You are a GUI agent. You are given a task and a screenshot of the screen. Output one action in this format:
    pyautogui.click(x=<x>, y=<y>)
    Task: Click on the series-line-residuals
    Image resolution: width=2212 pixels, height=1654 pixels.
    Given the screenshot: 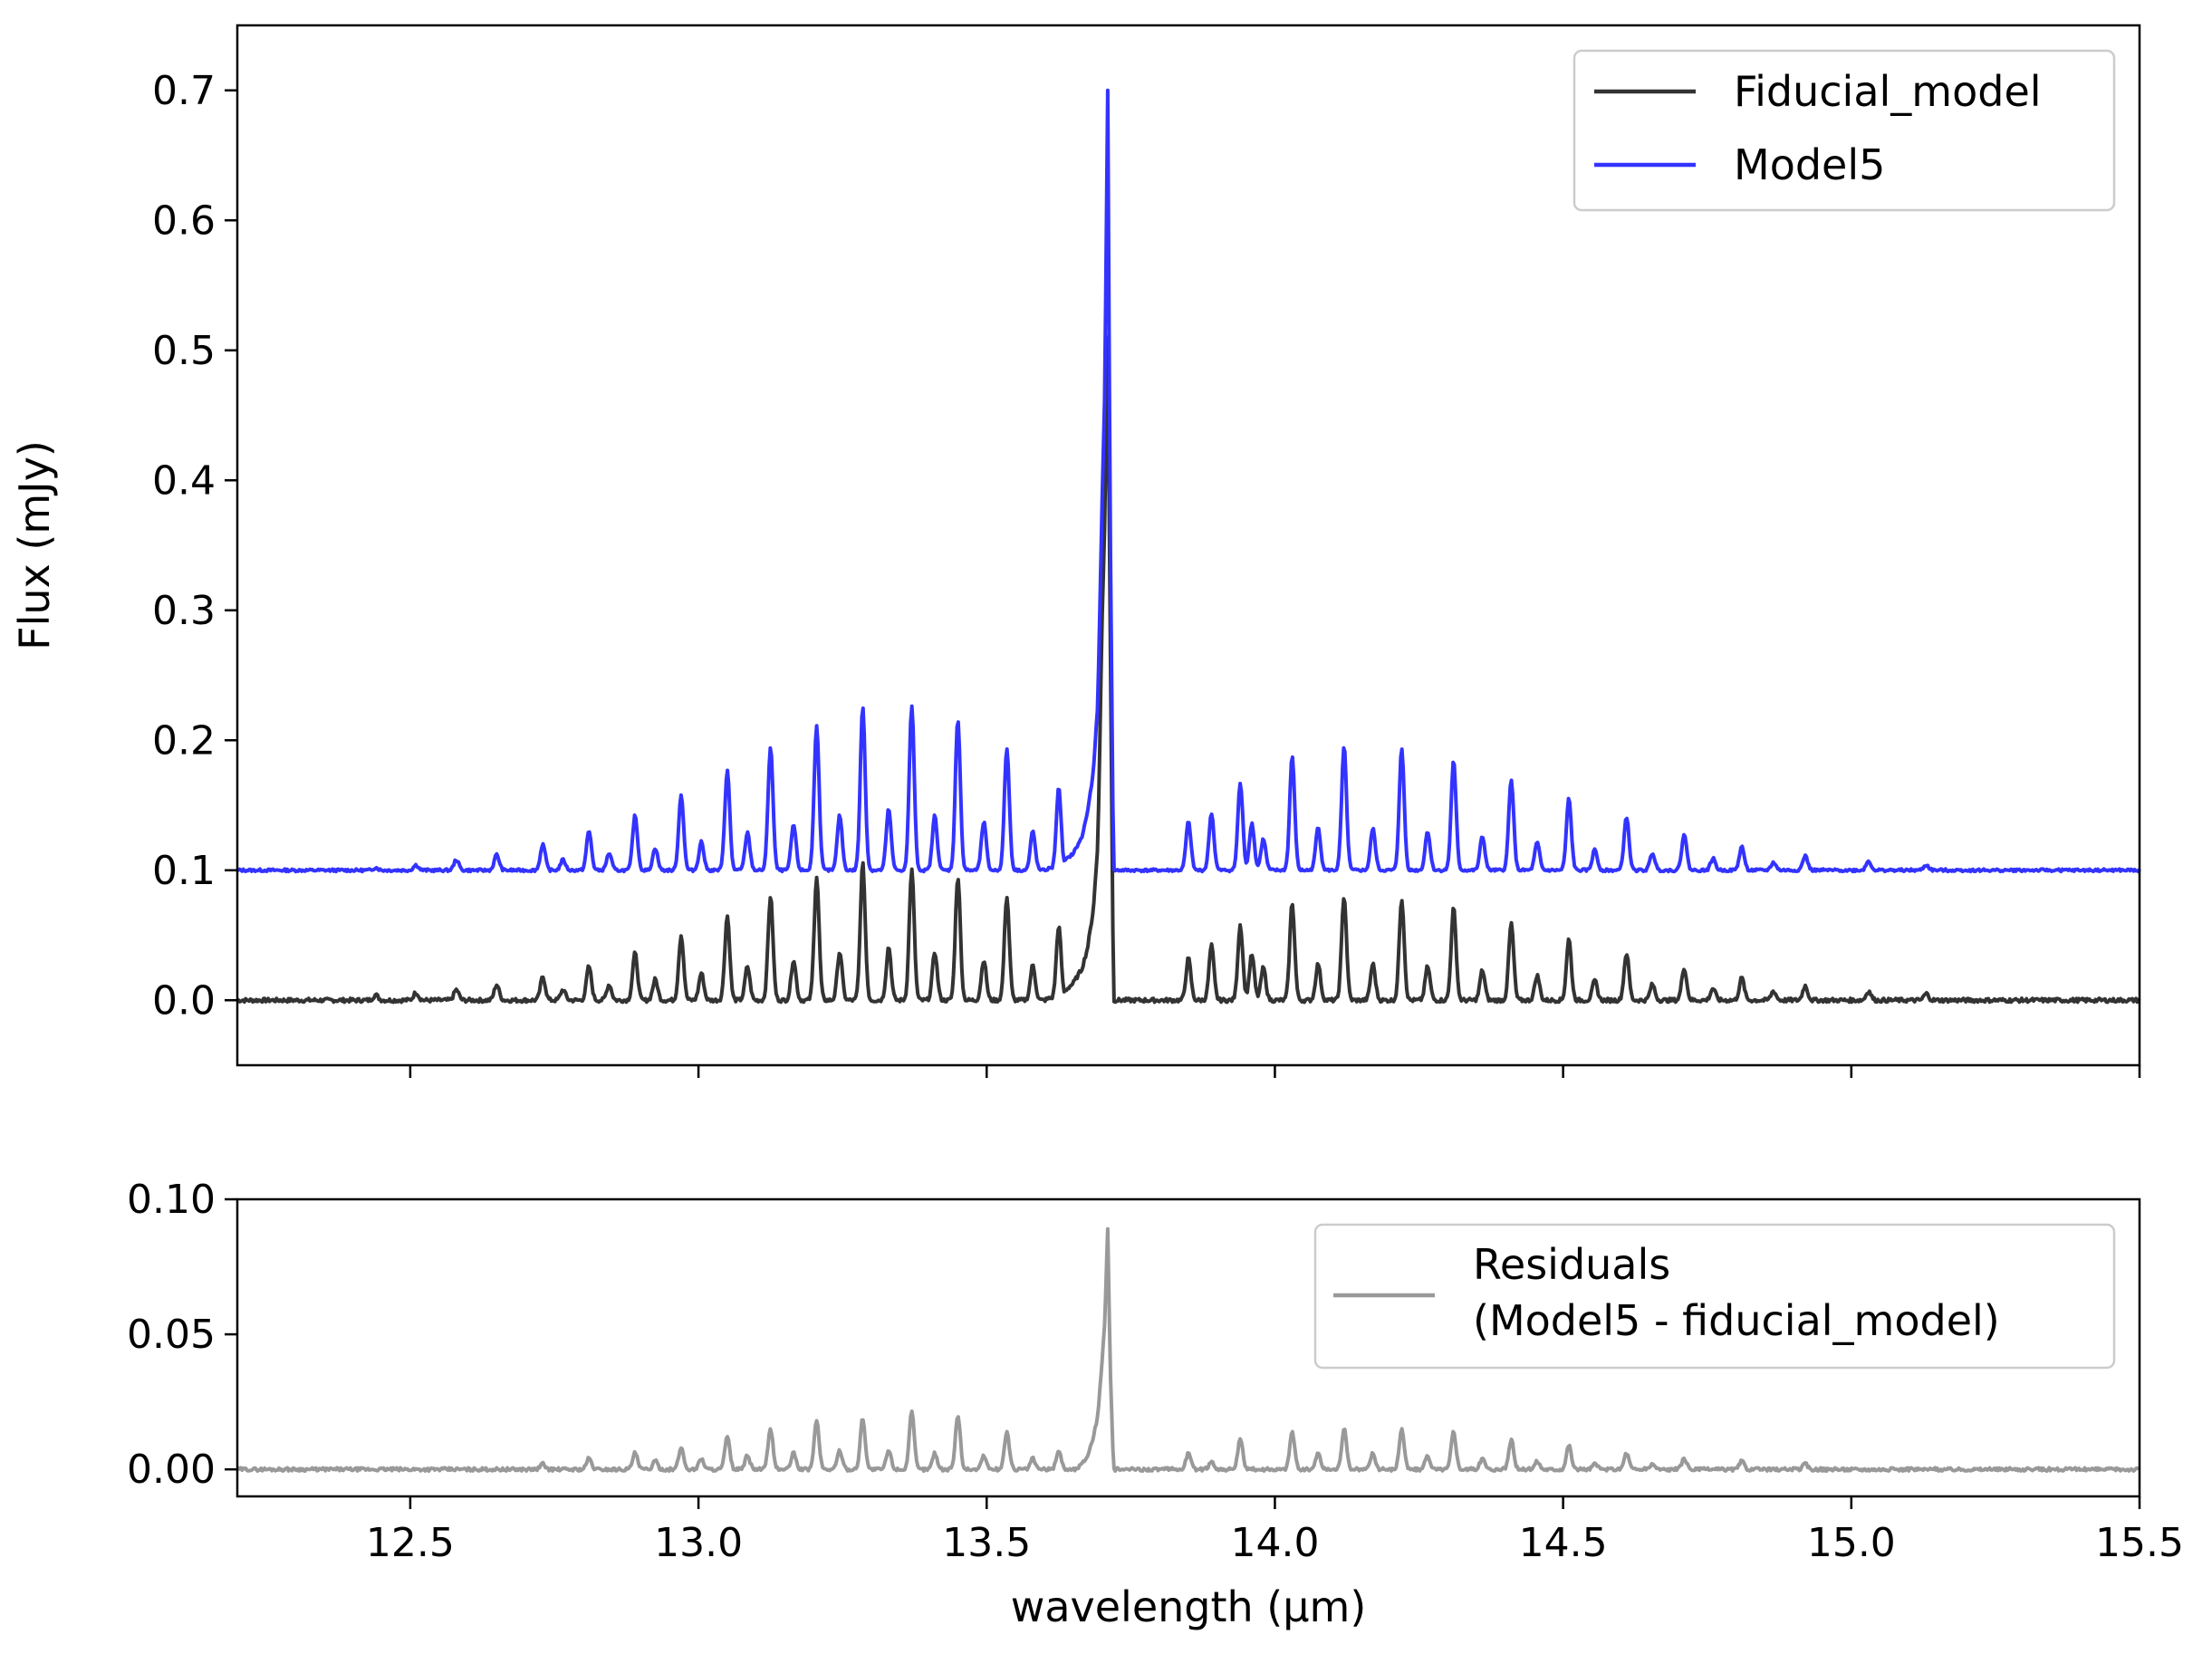 What is the action you would take?
    pyautogui.click(x=1189, y=1350)
    